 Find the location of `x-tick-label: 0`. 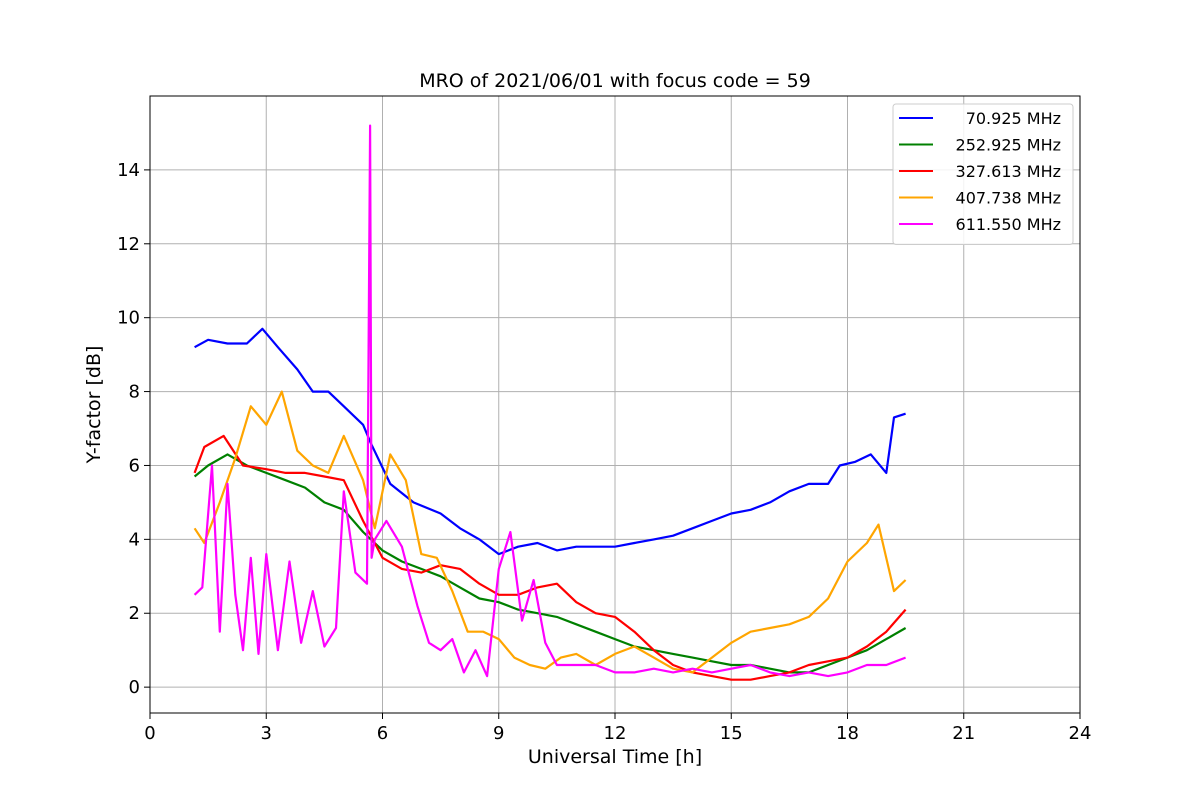

x-tick-label: 0 is located at coordinates (149, 733).